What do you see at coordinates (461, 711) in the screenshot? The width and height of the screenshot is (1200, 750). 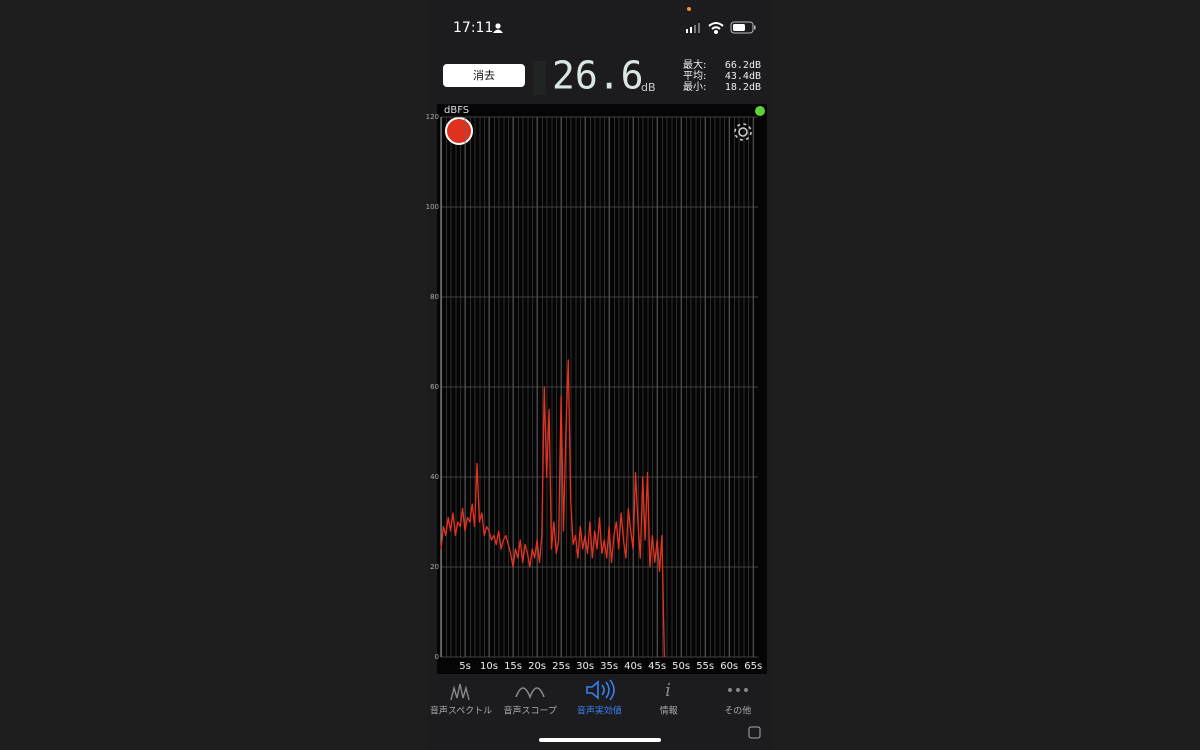 I see `tab-label: 音声スペクトル` at bounding box center [461, 711].